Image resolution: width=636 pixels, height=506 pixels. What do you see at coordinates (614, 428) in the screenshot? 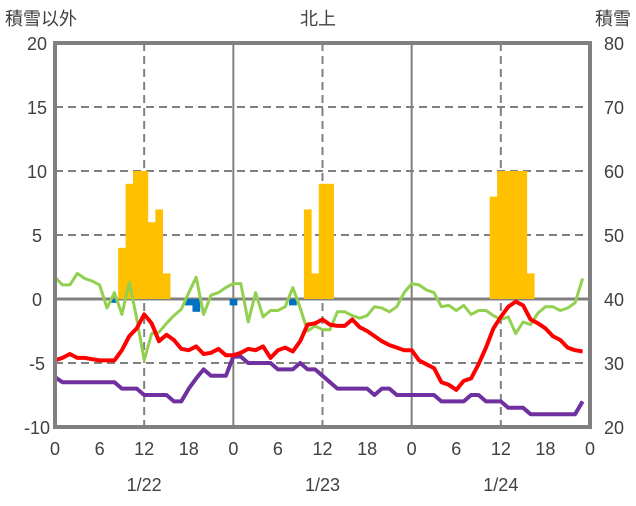
I see `y-tick-right: 20` at bounding box center [614, 428].